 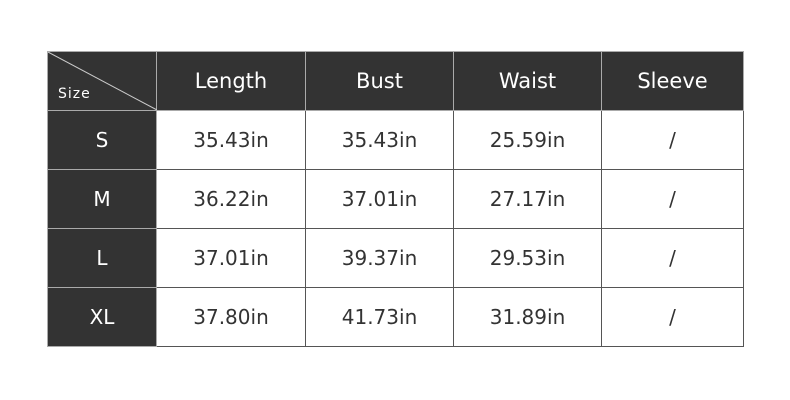 What do you see at coordinates (527, 317) in the screenshot?
I see `waist-cell: 31.89in` at bounding box center [527, 317].